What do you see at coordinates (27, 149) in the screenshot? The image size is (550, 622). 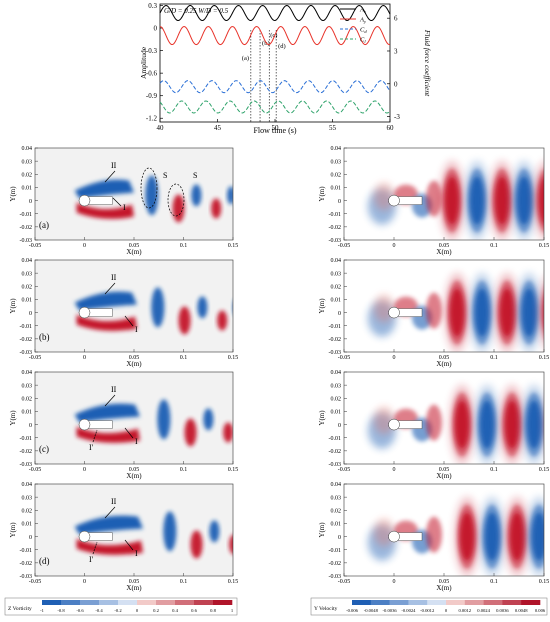 I see `vort-ytick-0-0: 0.04` at bounding box center [27, 149].